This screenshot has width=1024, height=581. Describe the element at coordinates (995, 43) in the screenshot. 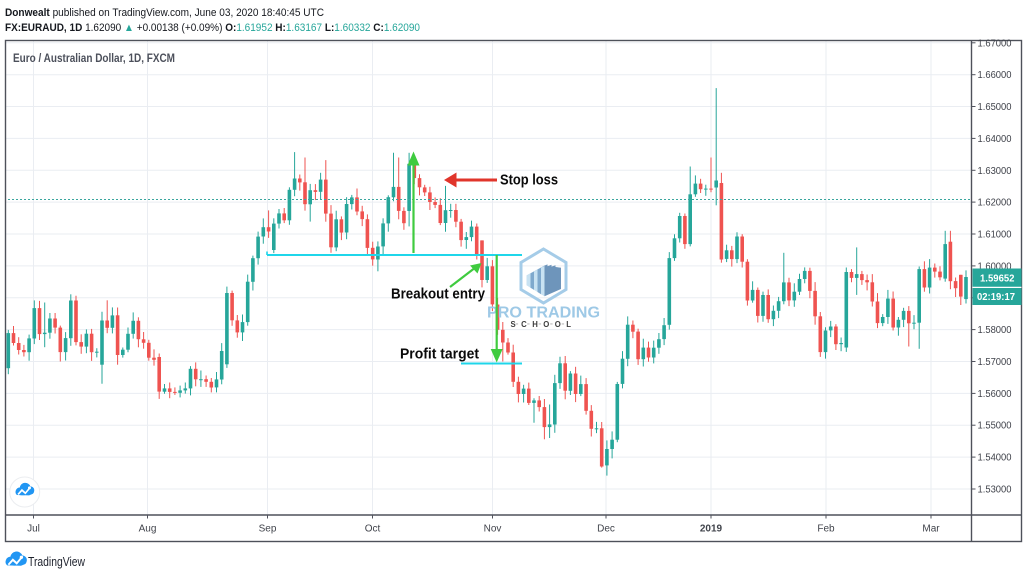

I see `svg-text: 1.67000` at that location.